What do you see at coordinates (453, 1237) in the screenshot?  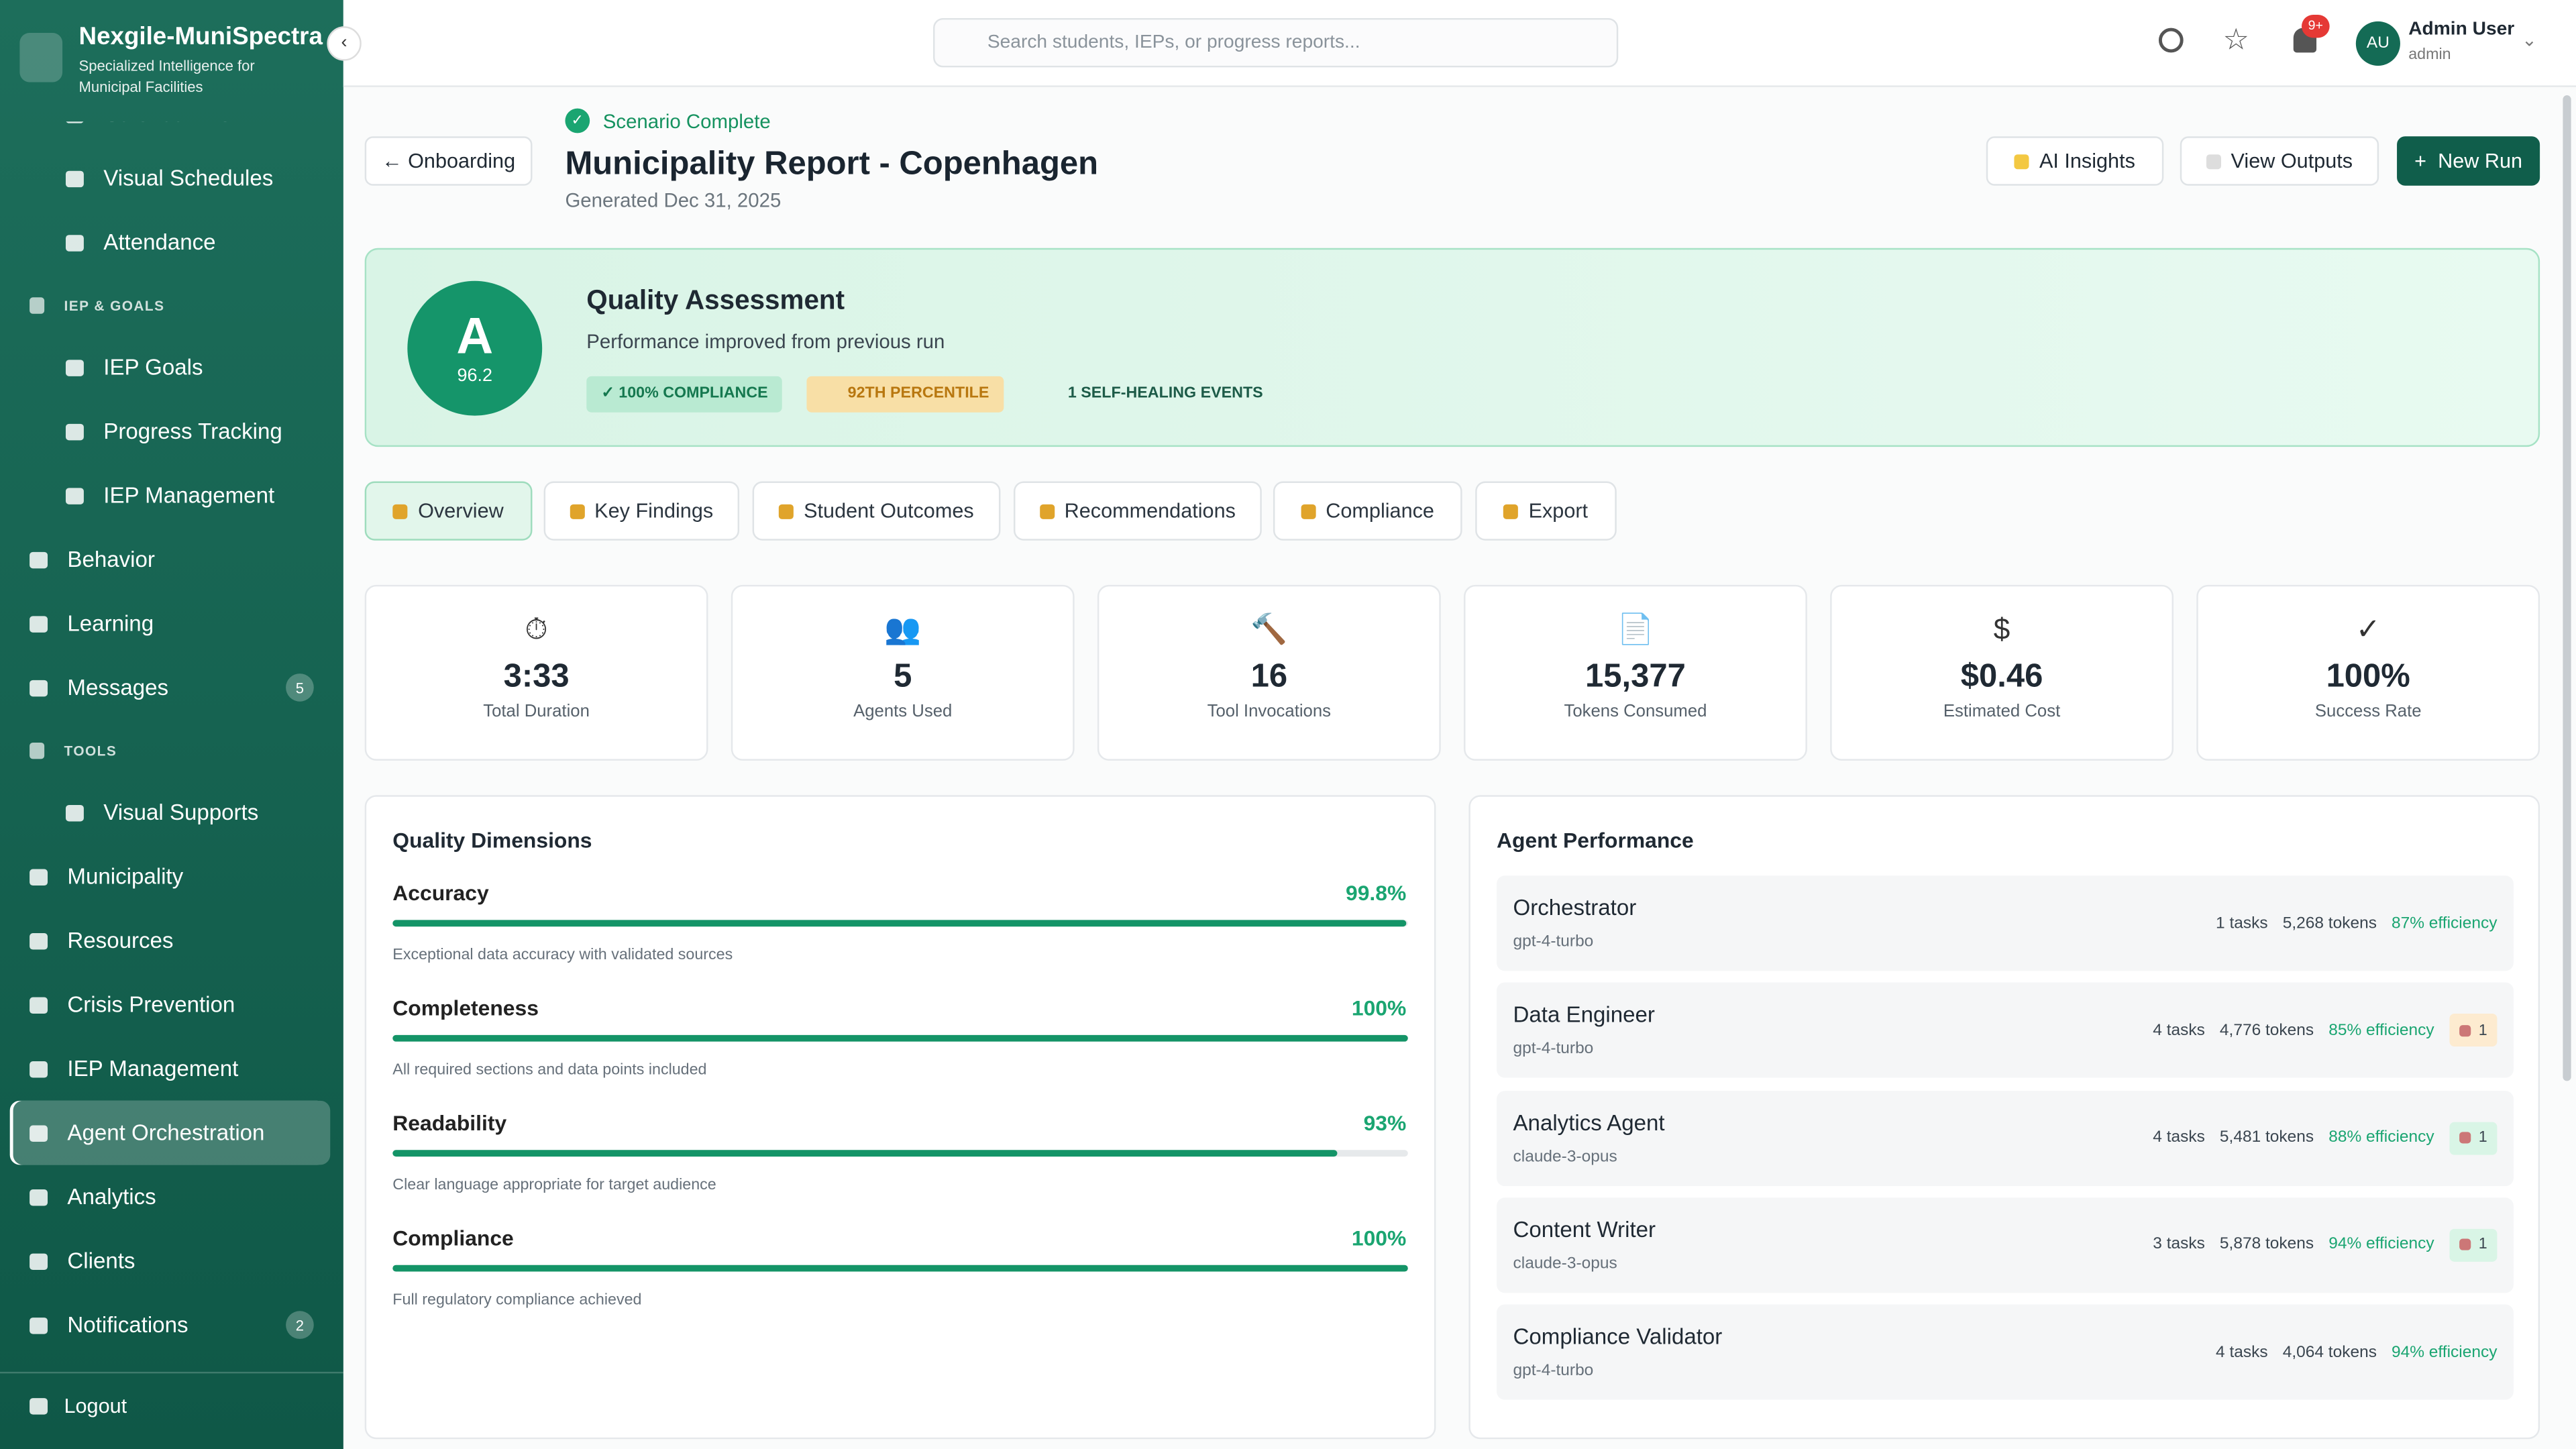 I see `dimension-name: Compliance` at bounding box center [453, 1237].